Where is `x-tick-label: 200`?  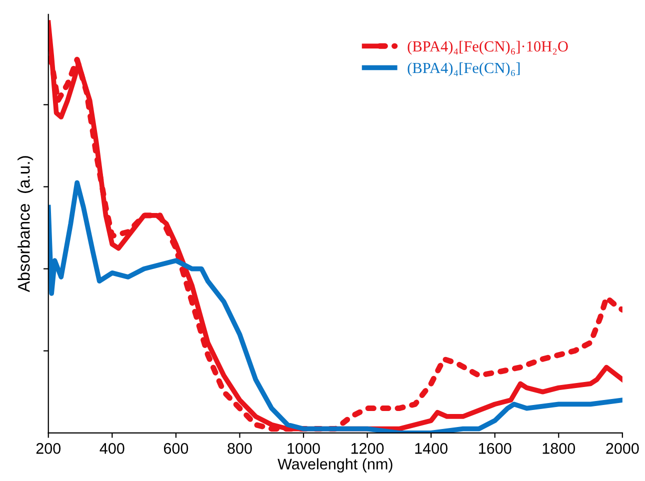 x-tick-label: 200 is located at coordinates (48, 448).